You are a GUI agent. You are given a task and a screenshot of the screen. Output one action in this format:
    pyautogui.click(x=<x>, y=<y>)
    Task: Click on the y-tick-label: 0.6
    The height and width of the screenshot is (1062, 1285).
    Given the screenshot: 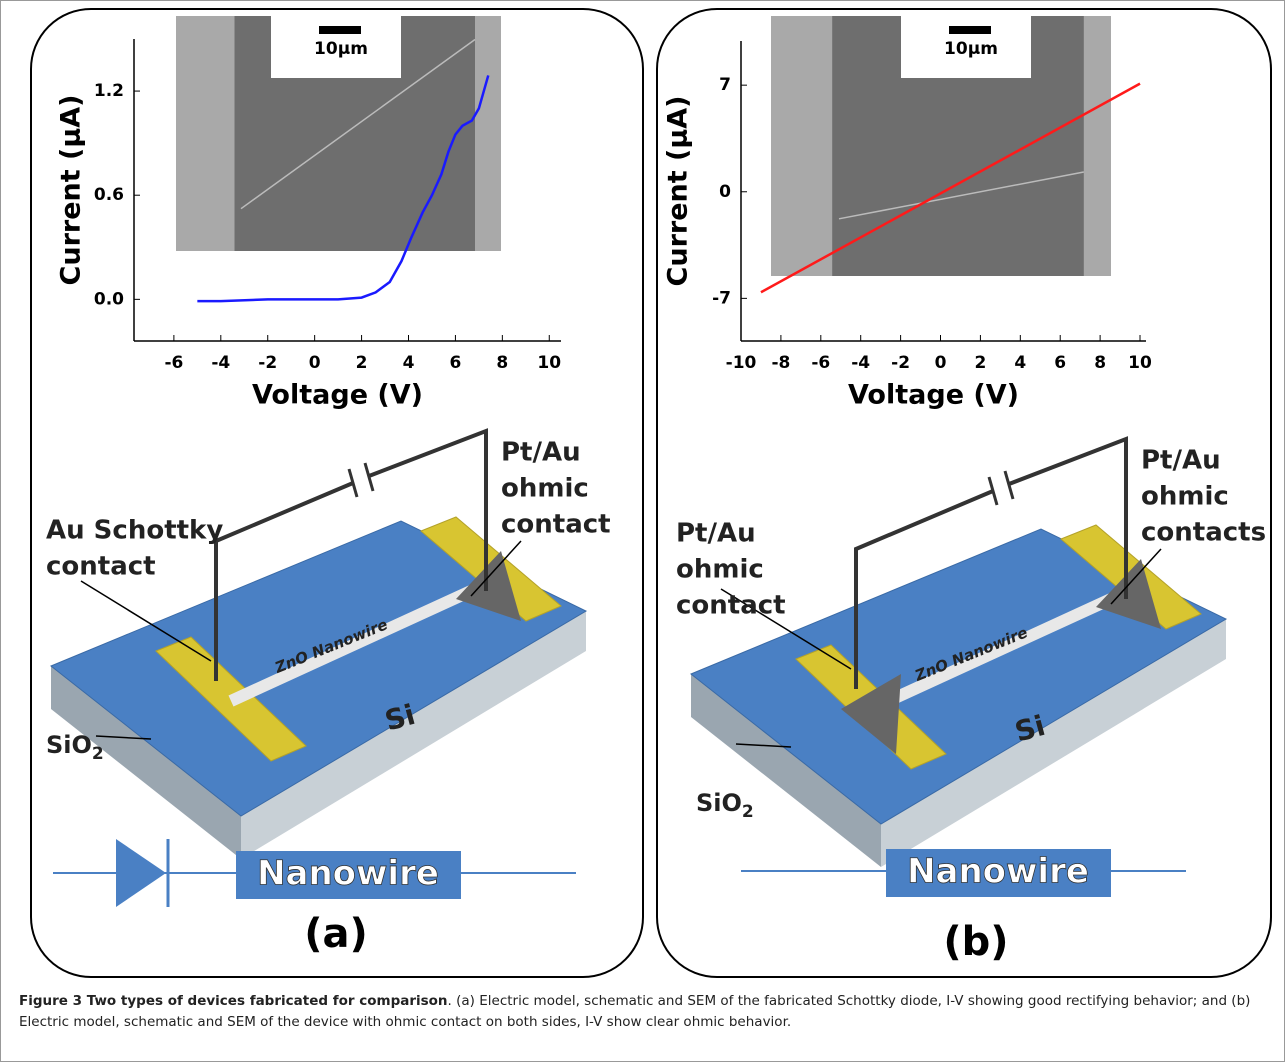 What is the action you would take?
    pyautogui.click(x=109, y=195)
    